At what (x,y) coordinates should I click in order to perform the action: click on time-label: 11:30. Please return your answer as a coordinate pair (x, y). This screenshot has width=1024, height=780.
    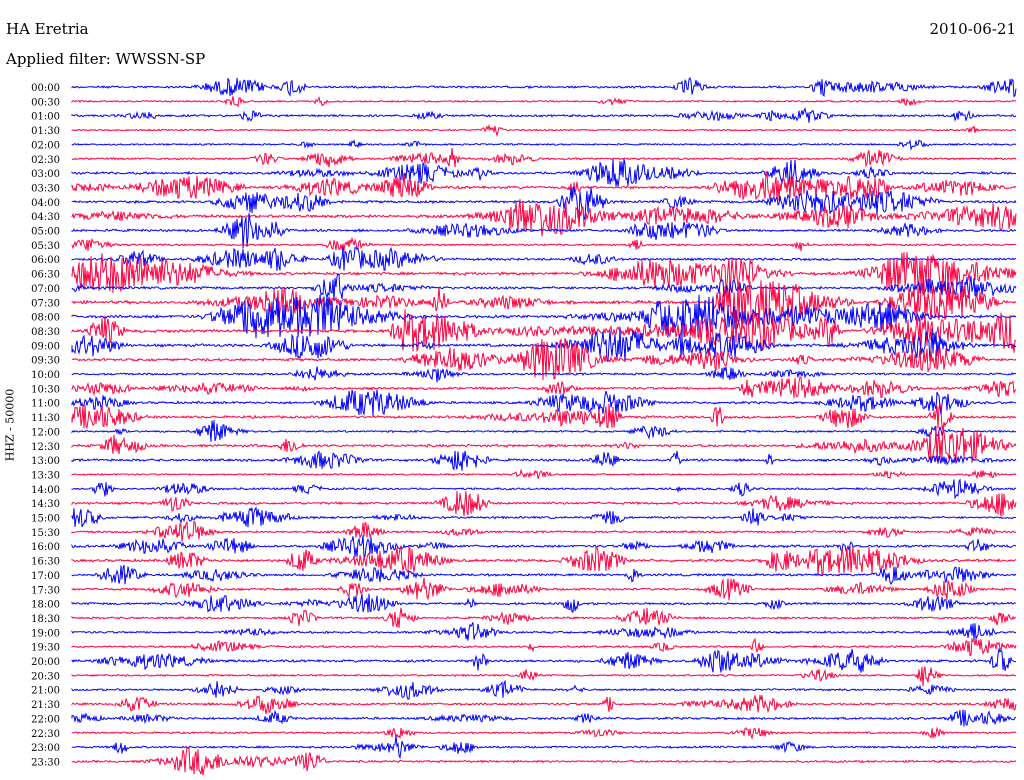
    Looking at the image, I should click on (45, 418).